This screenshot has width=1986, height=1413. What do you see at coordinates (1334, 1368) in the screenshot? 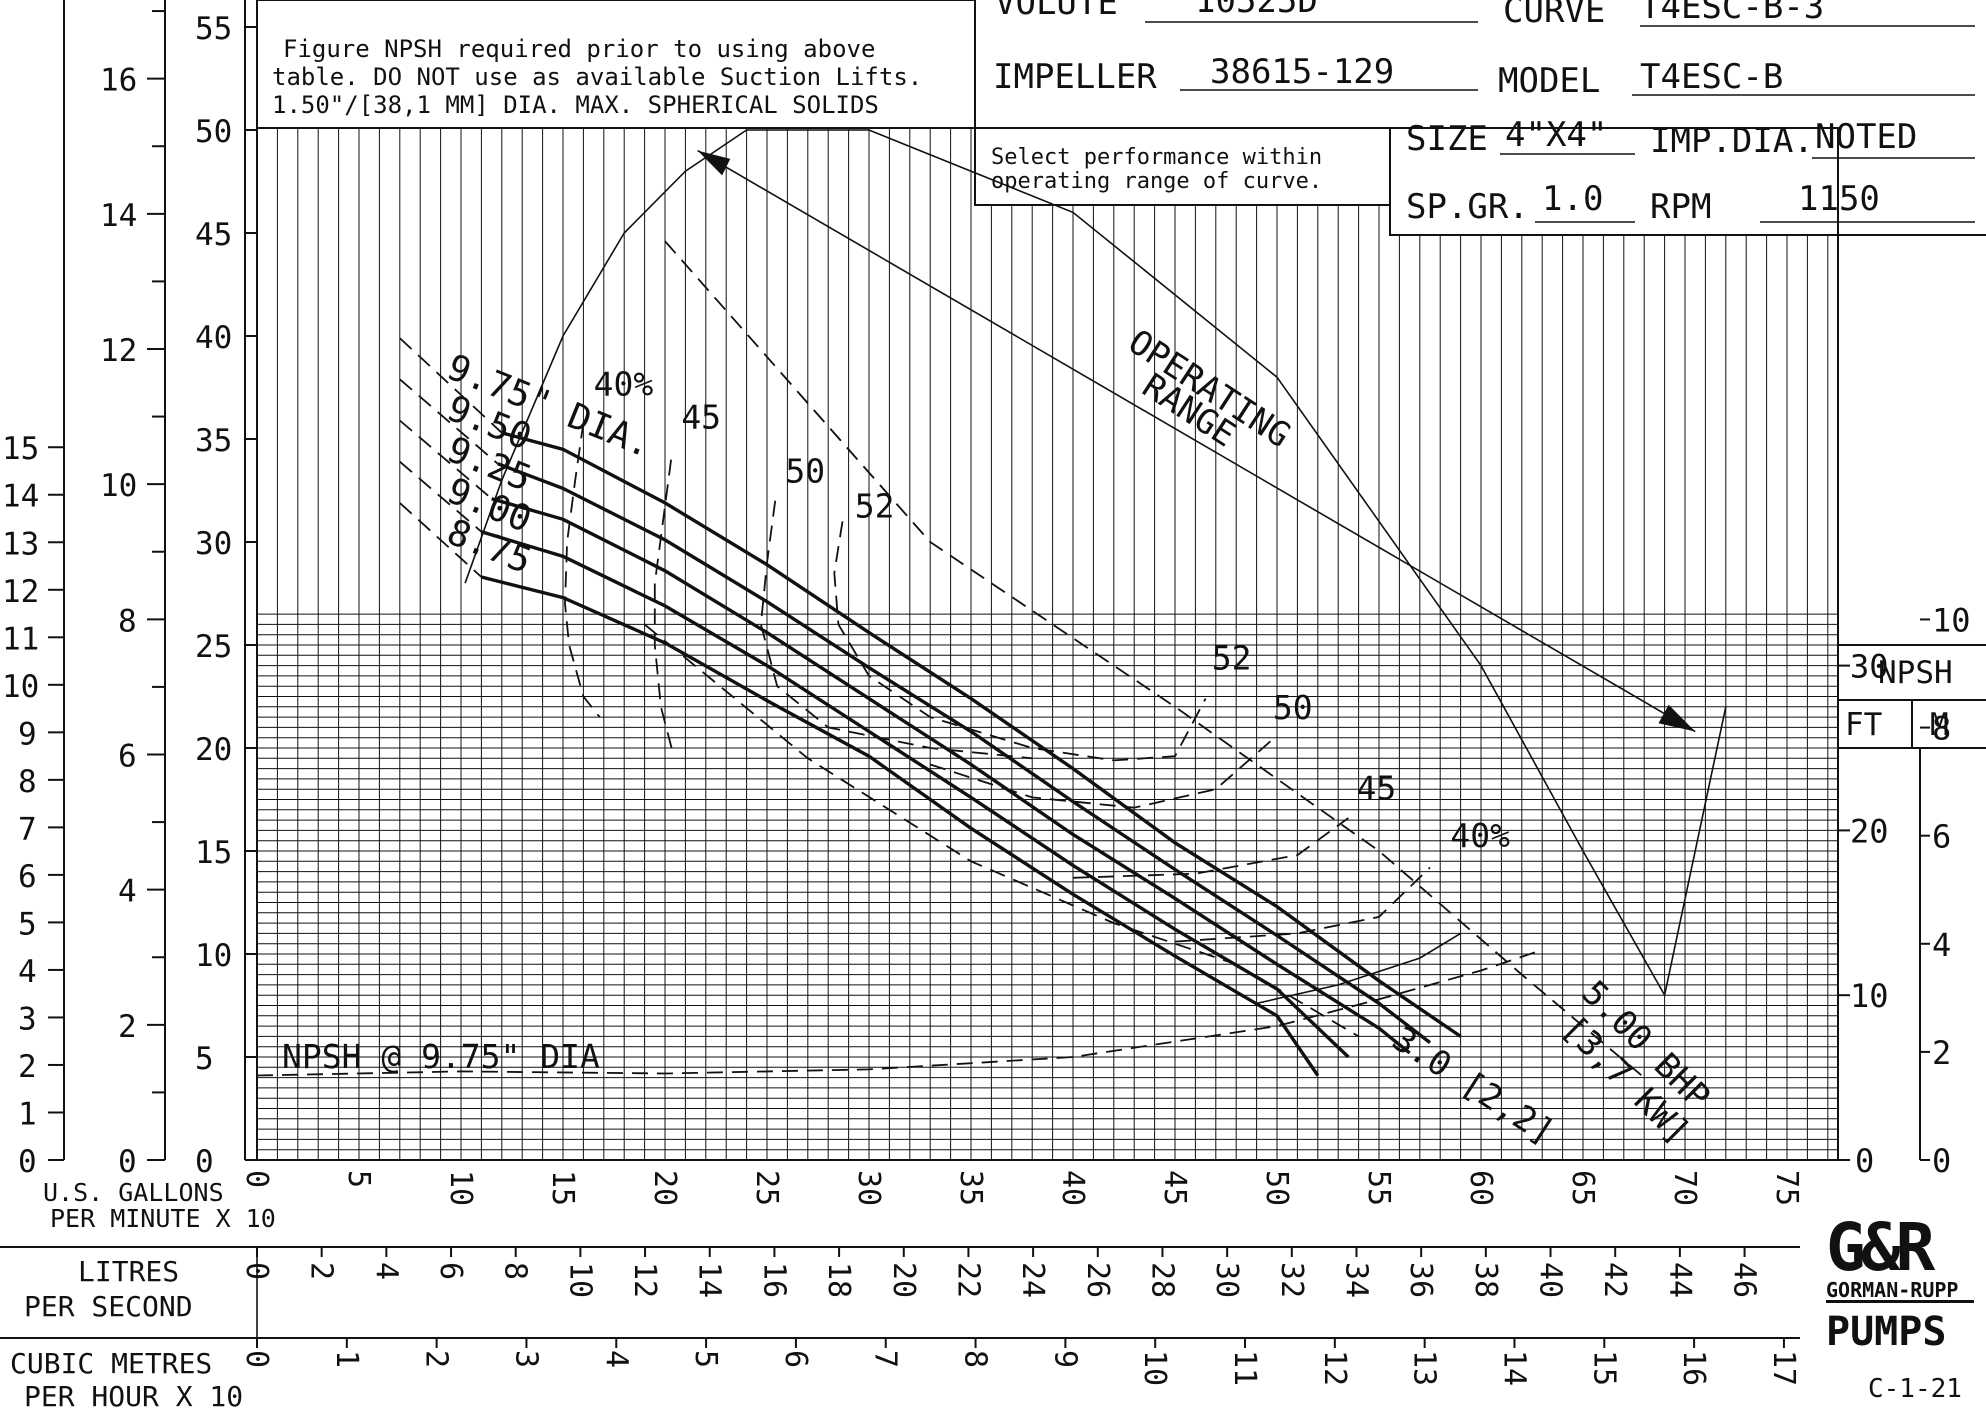
I see `m3h-tick-label: 12` at bounding box center [1334, 1368].